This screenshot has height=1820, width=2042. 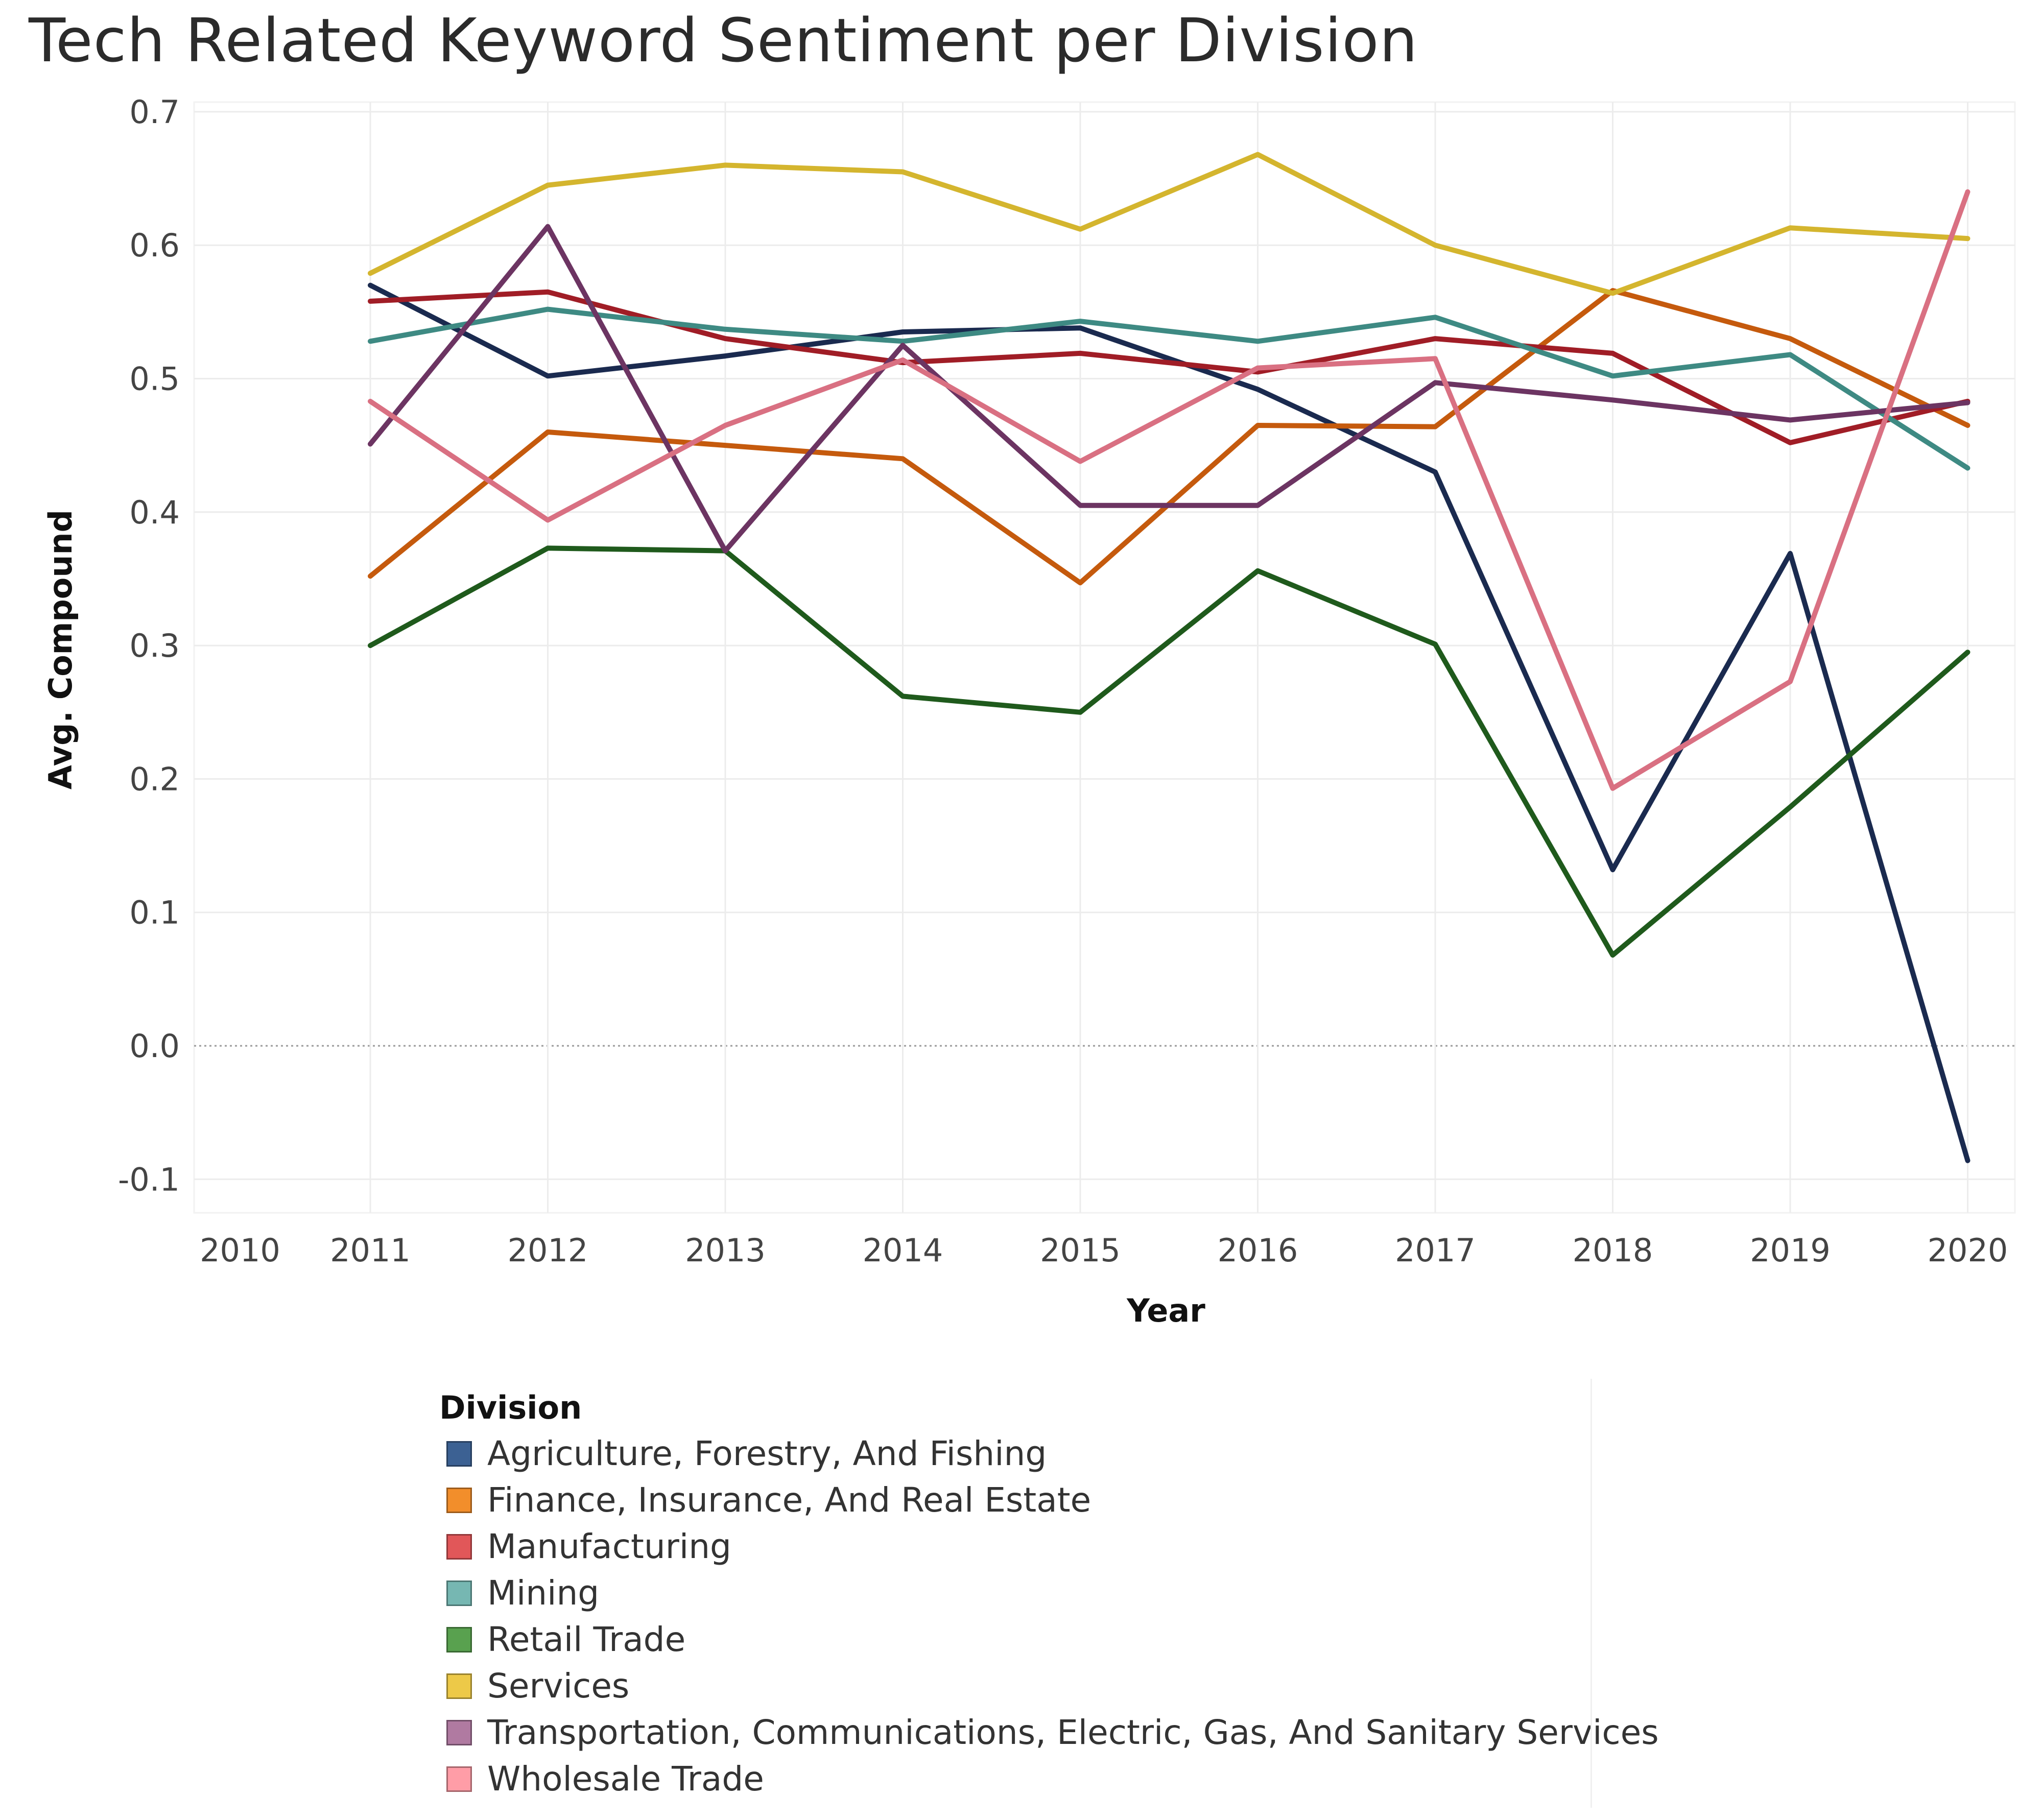 What do you see at coordinates (154, 112) in the screenshot?
I see `y-tick-label: 0.7` at bounding box center [154, 112].